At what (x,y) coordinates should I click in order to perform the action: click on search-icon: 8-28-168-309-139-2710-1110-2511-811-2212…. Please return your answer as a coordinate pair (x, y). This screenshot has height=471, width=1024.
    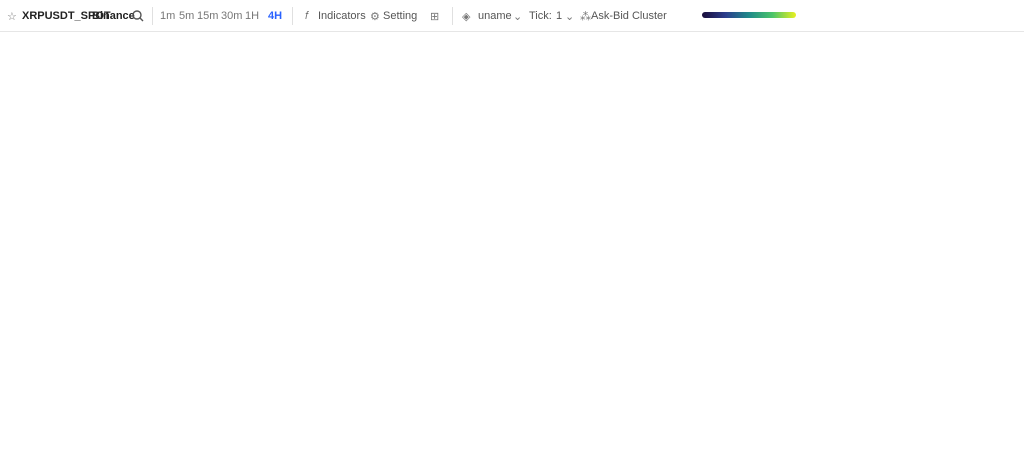
    Looking at the image, I should click on (138, 16).